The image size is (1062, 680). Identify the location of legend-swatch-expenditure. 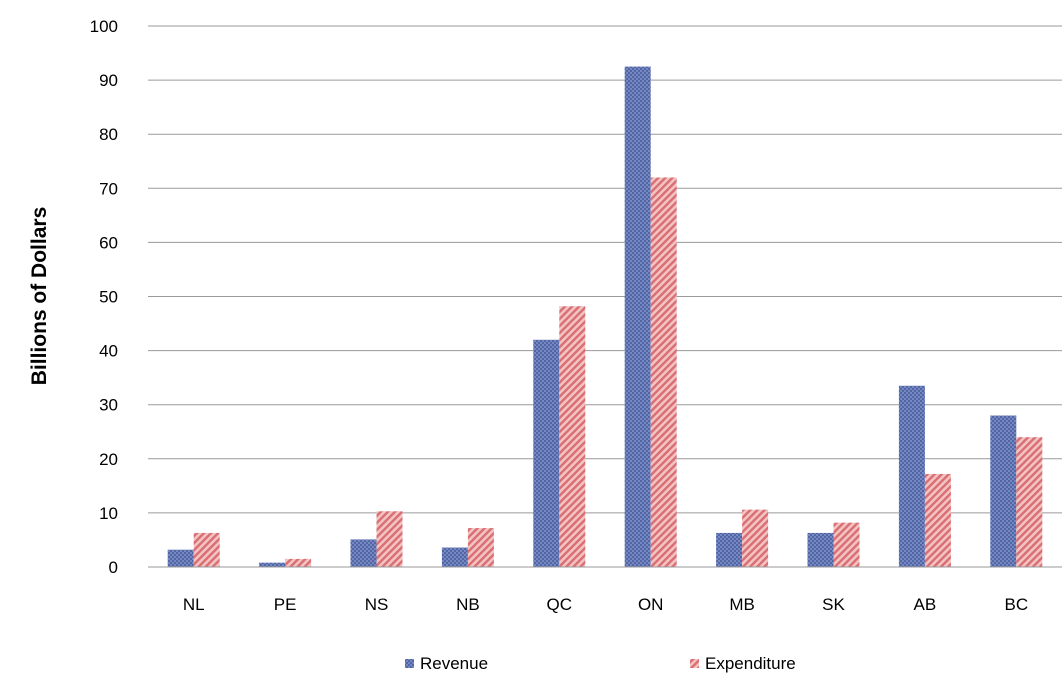
(694, 663).